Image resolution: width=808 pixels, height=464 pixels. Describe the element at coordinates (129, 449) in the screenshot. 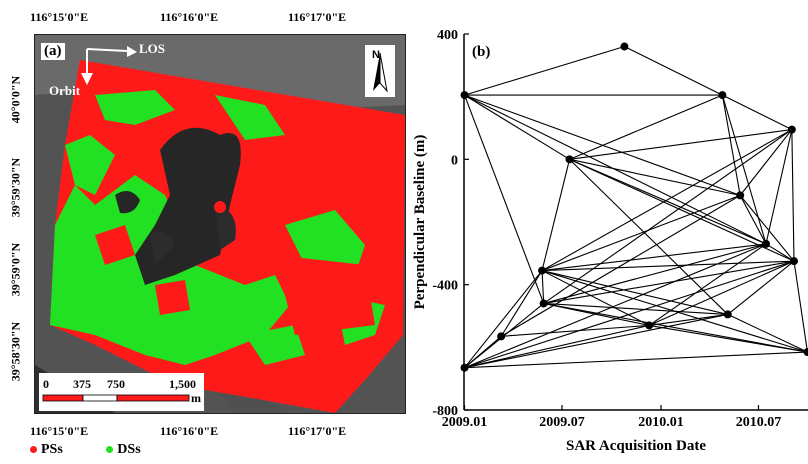

I see `legend-label-dss: DSs` at that location.